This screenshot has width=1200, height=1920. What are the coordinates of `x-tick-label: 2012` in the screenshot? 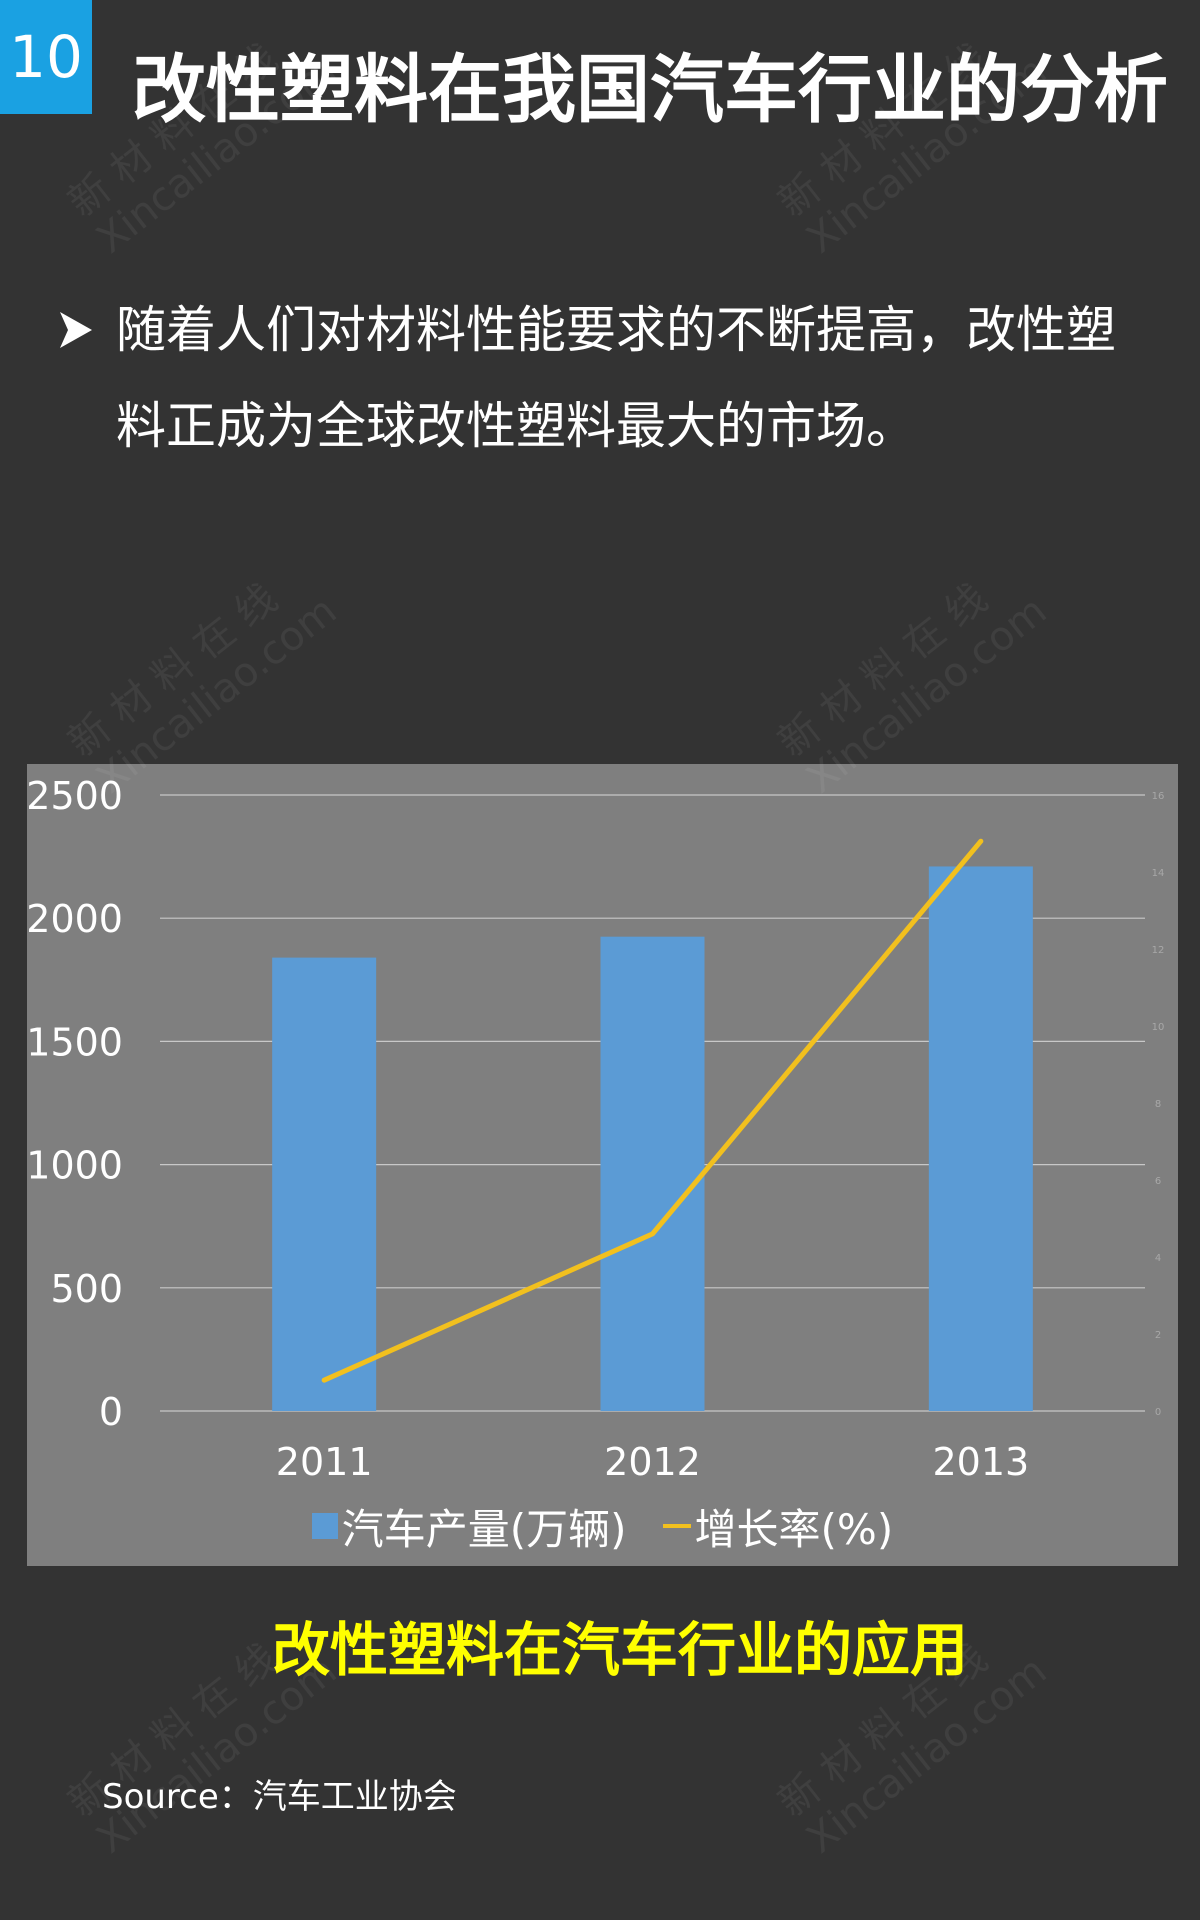 It's located at (652, 1462).